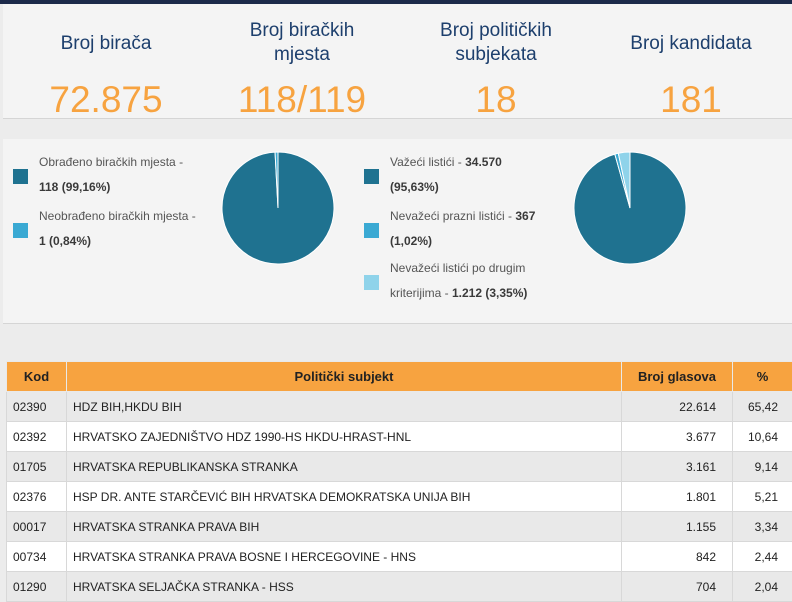  What do you see at coordinates (113, 175) in the screenshot?
I see `legend-processed-stations: Obrađeno biračkih mjesta - 118 (99,16%)` at bounding box center [113, 175].